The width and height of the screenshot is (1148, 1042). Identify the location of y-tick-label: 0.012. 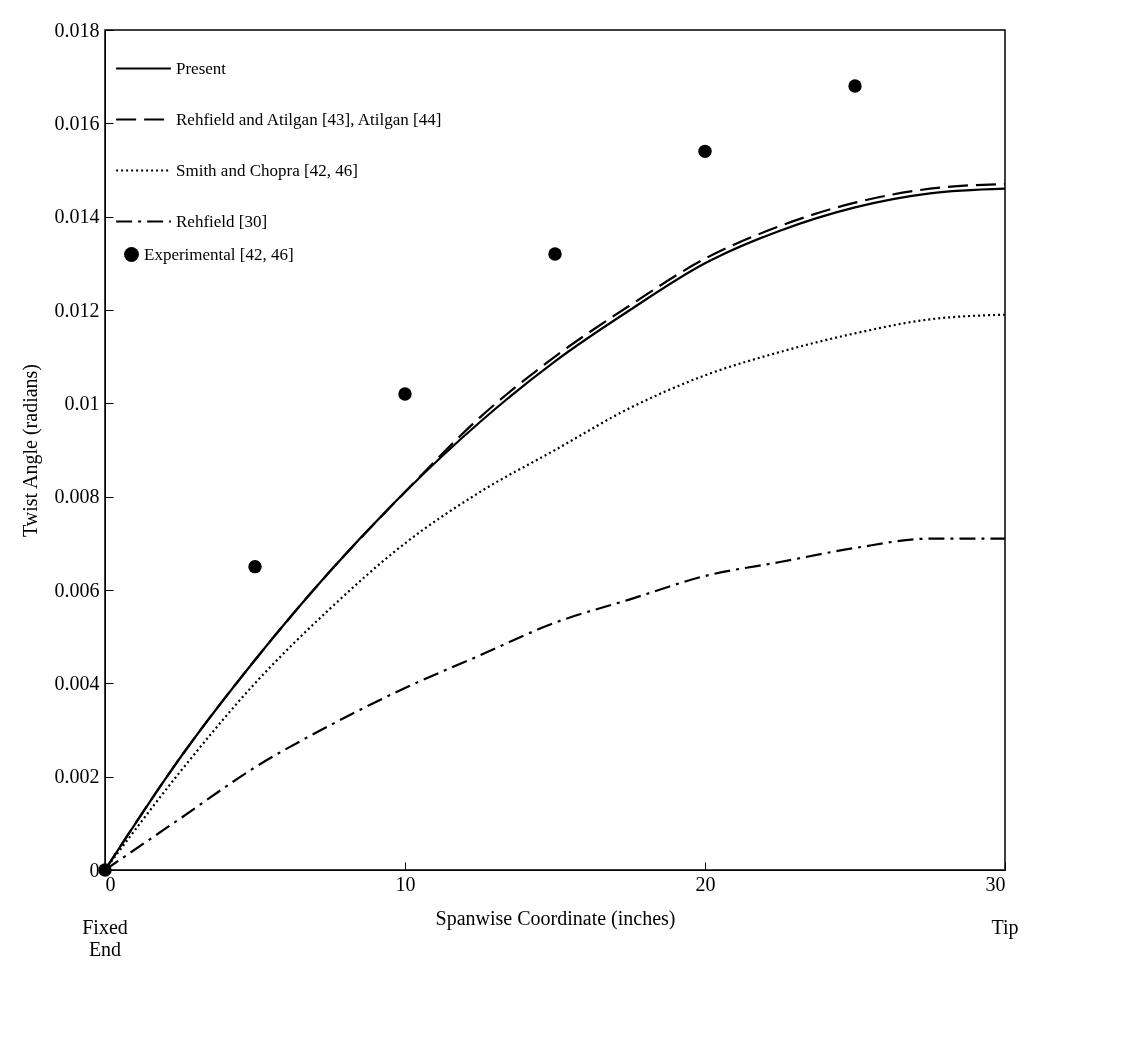
(77, 309).